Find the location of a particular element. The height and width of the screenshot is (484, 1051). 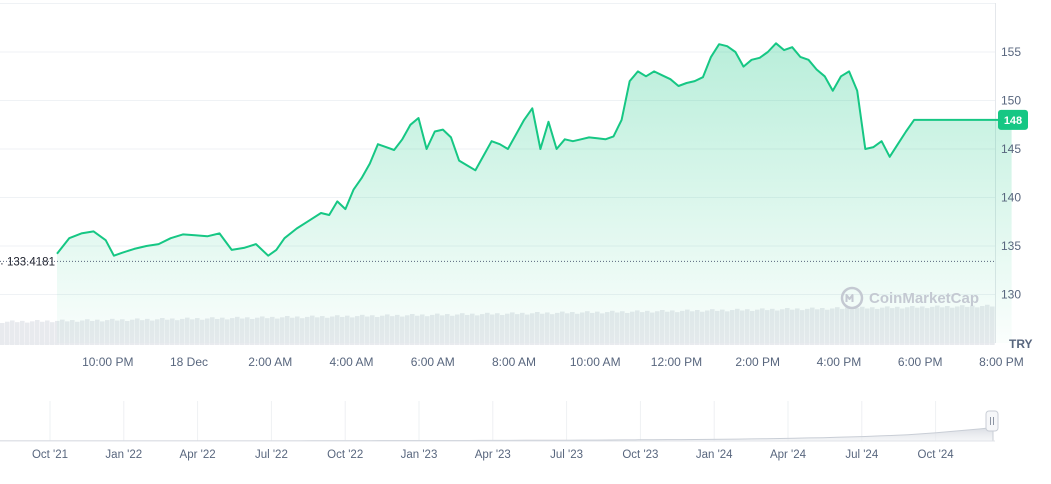

y-tick-label: 155 is located at coordinates (1011, 52).